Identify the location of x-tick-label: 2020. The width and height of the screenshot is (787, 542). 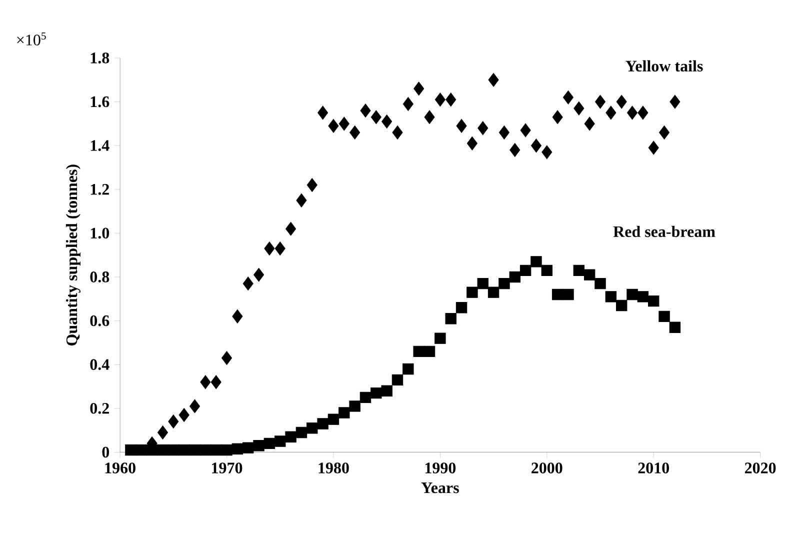
(760, 468).